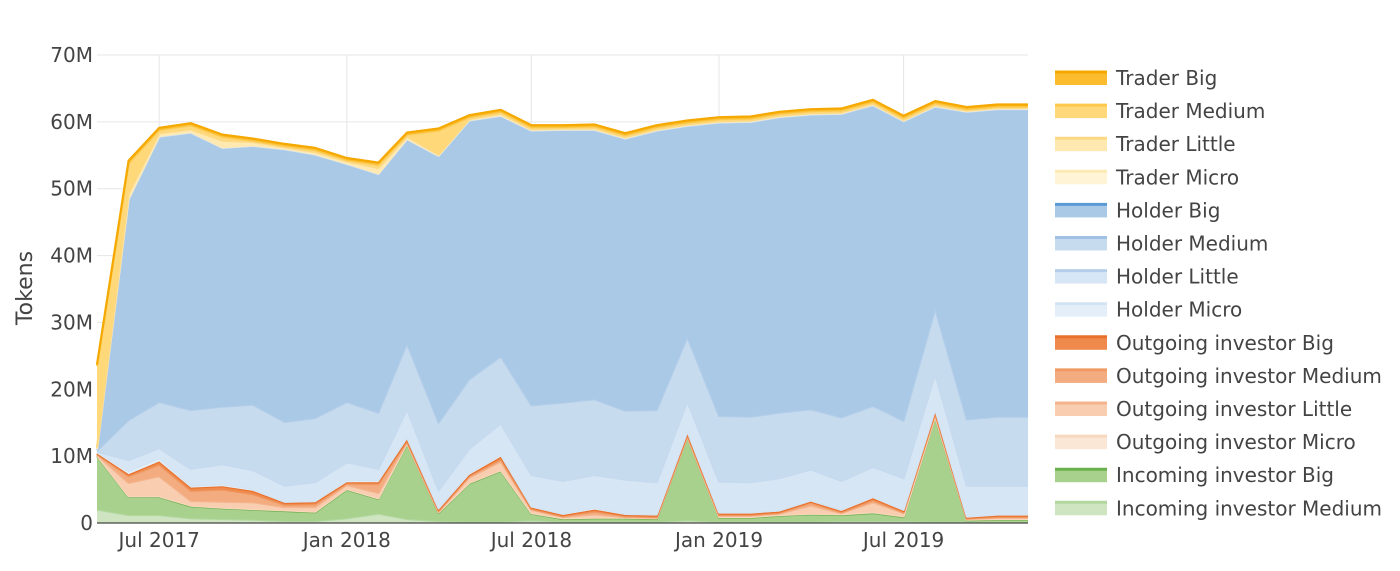  I want to click on legend-label: Outgoing investor Medium, so click(1249, 376).